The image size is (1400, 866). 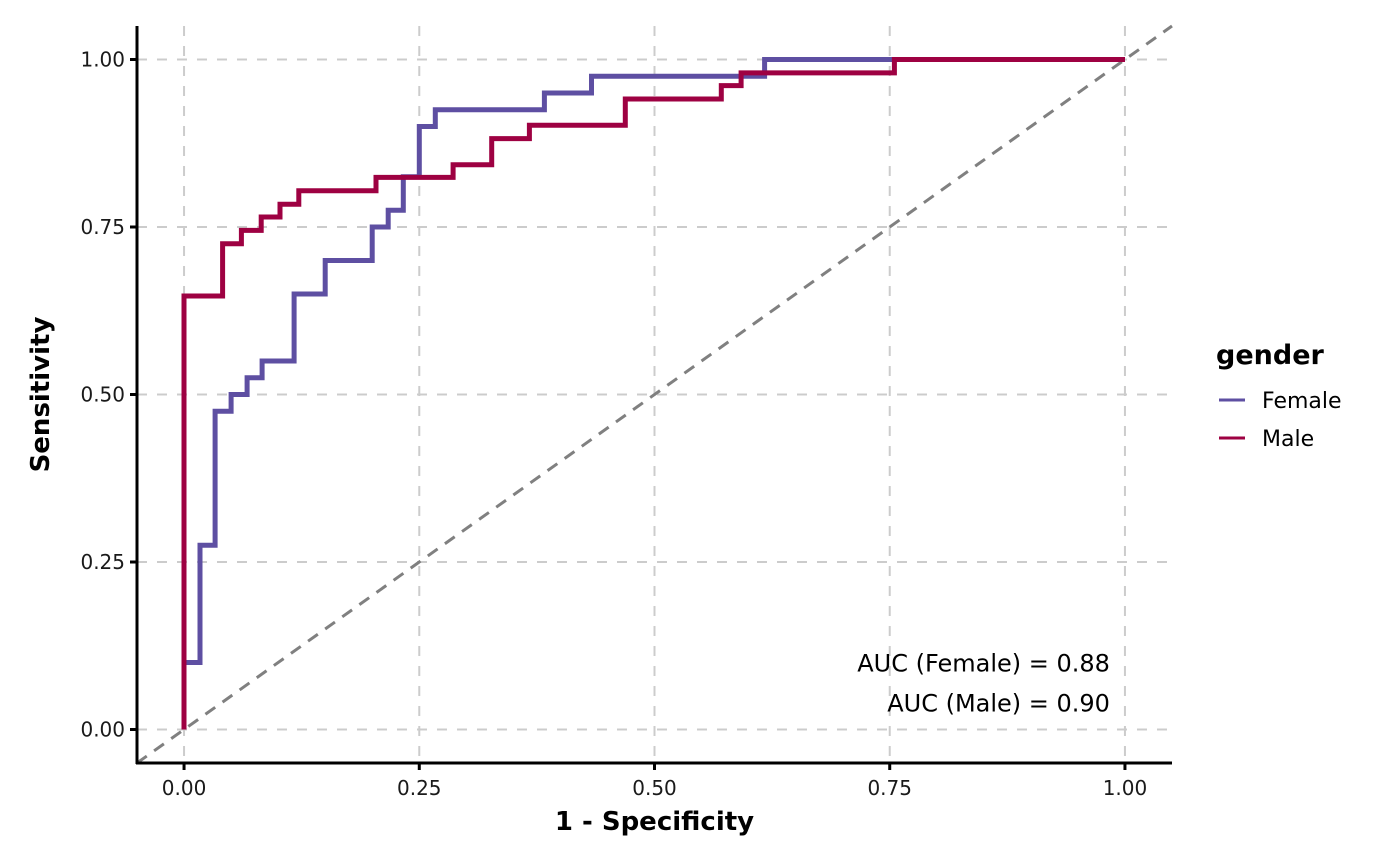 I want to click on x-tick-label: 1.00, so click(x=1125, y=788).